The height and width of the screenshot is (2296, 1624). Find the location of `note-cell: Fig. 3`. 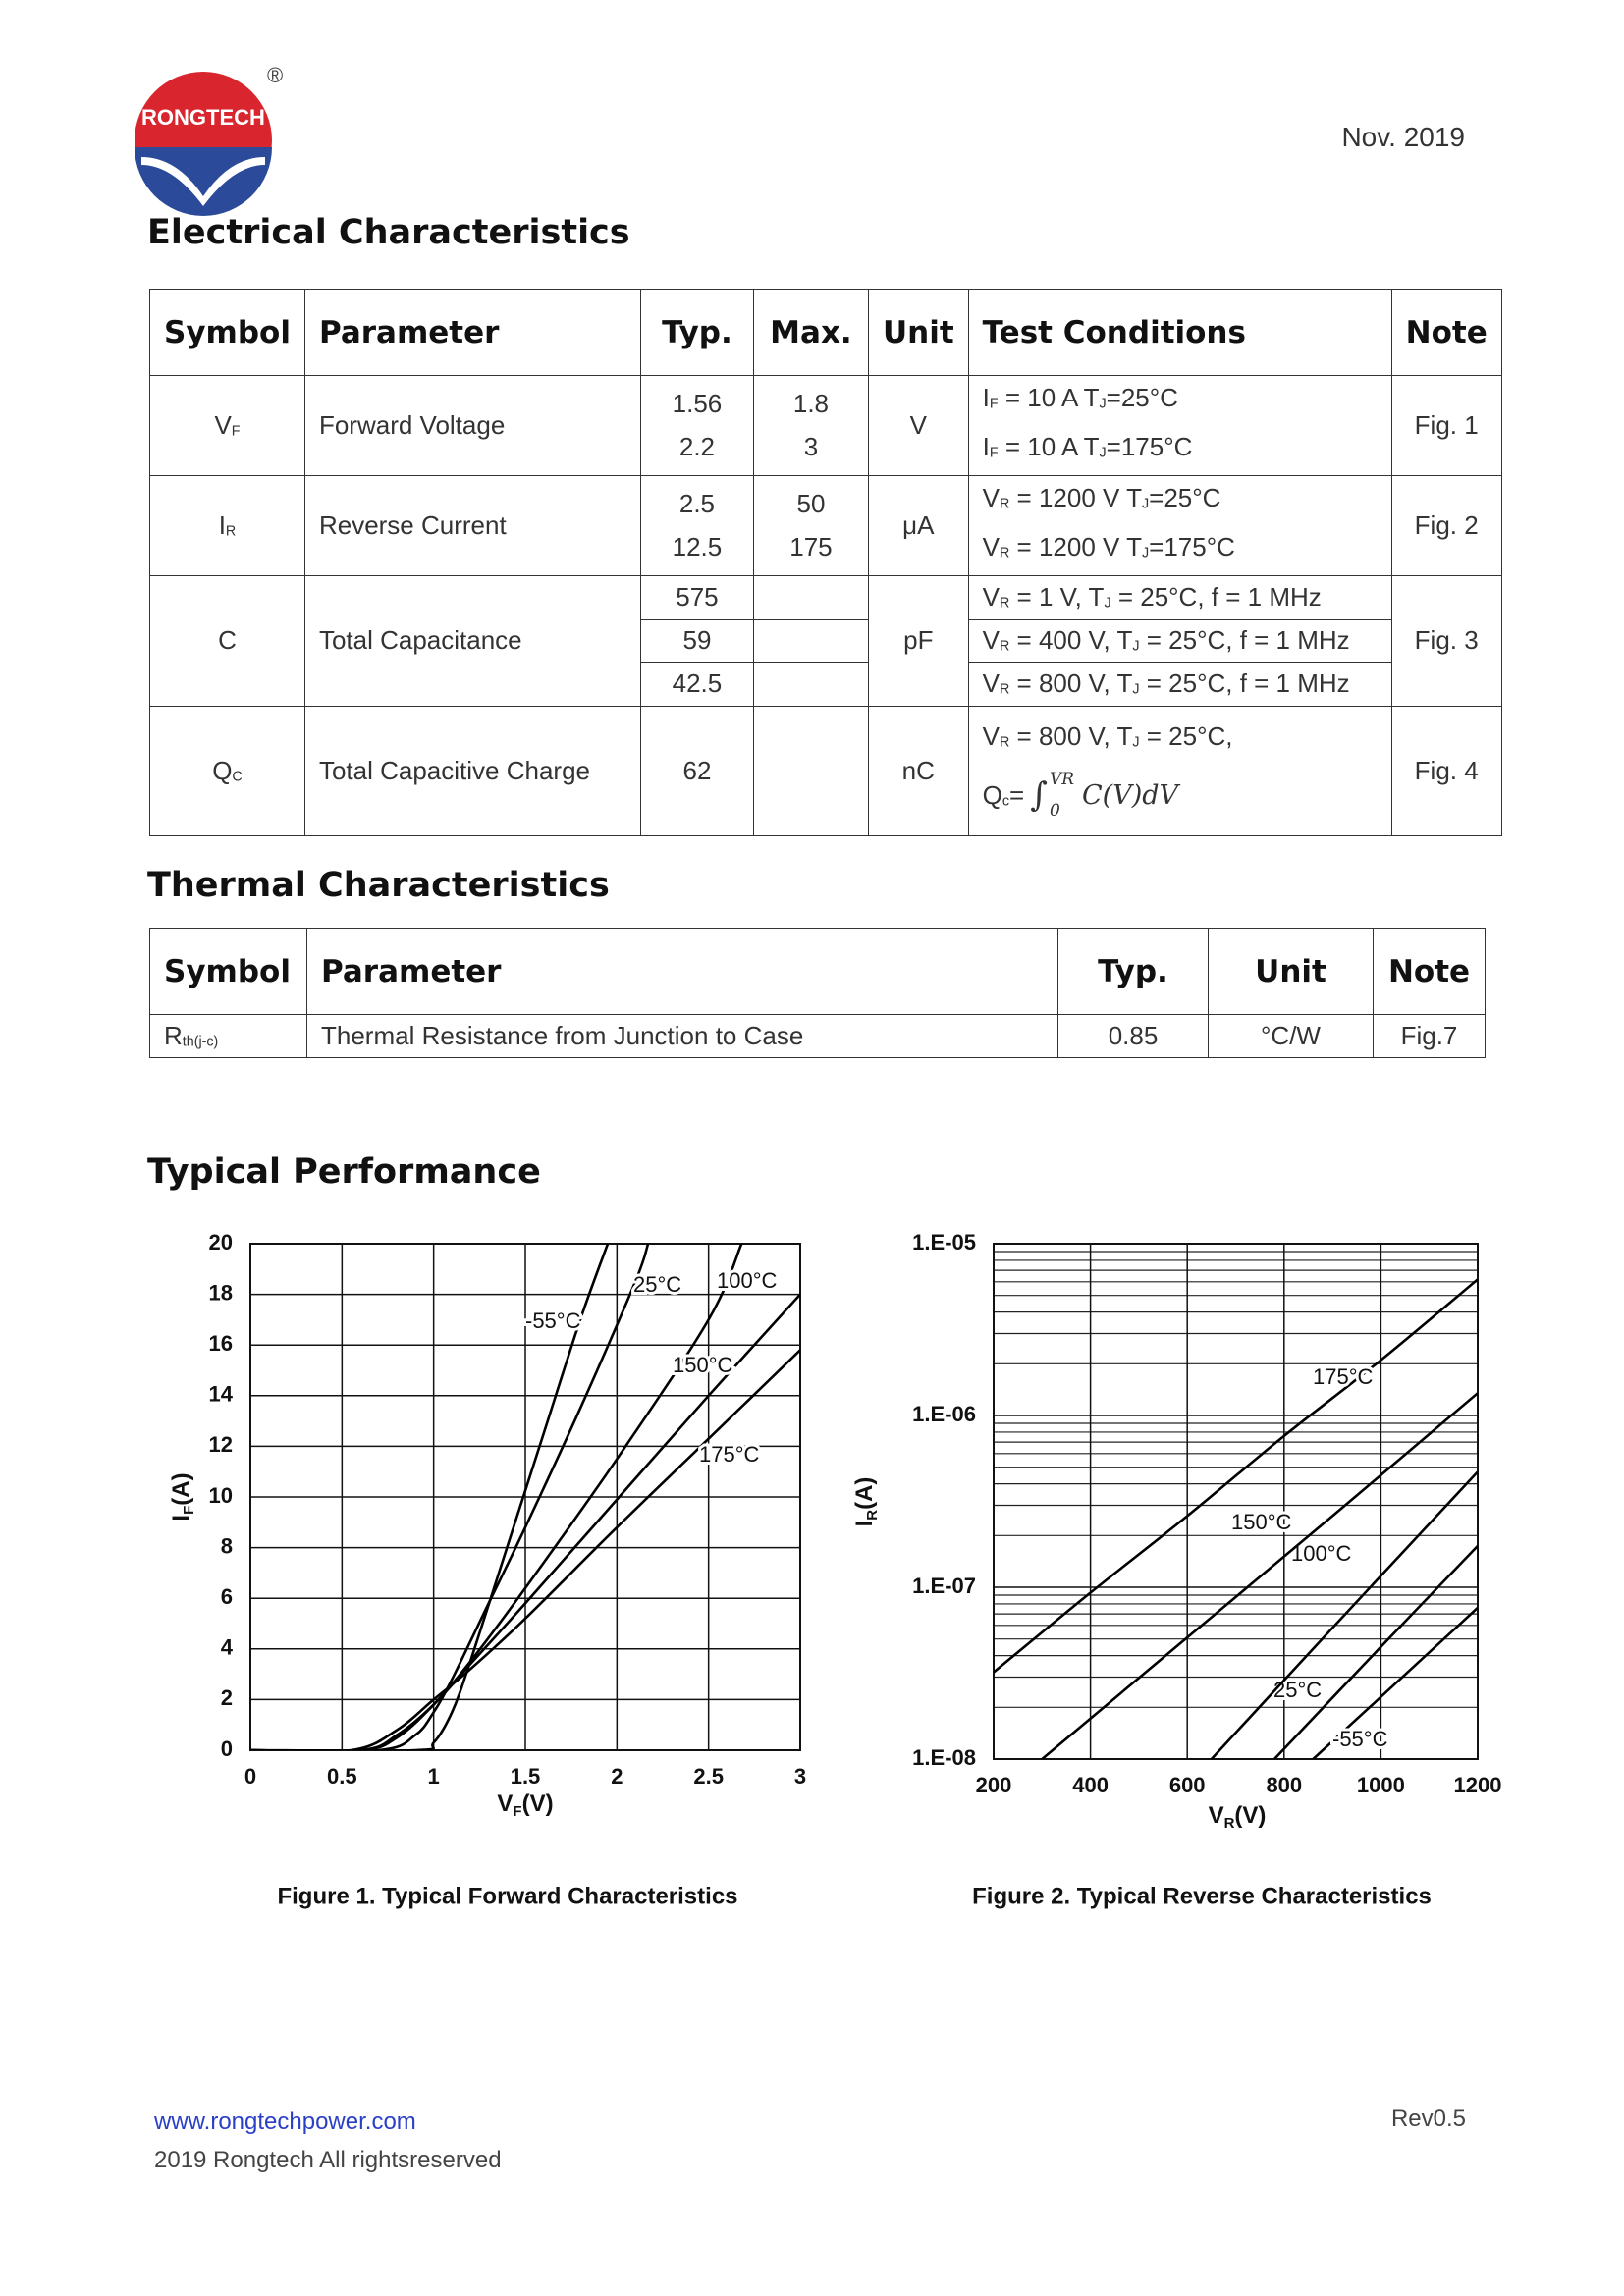

note-cell: Fig. 3 is located at coordinates (1446, 640).